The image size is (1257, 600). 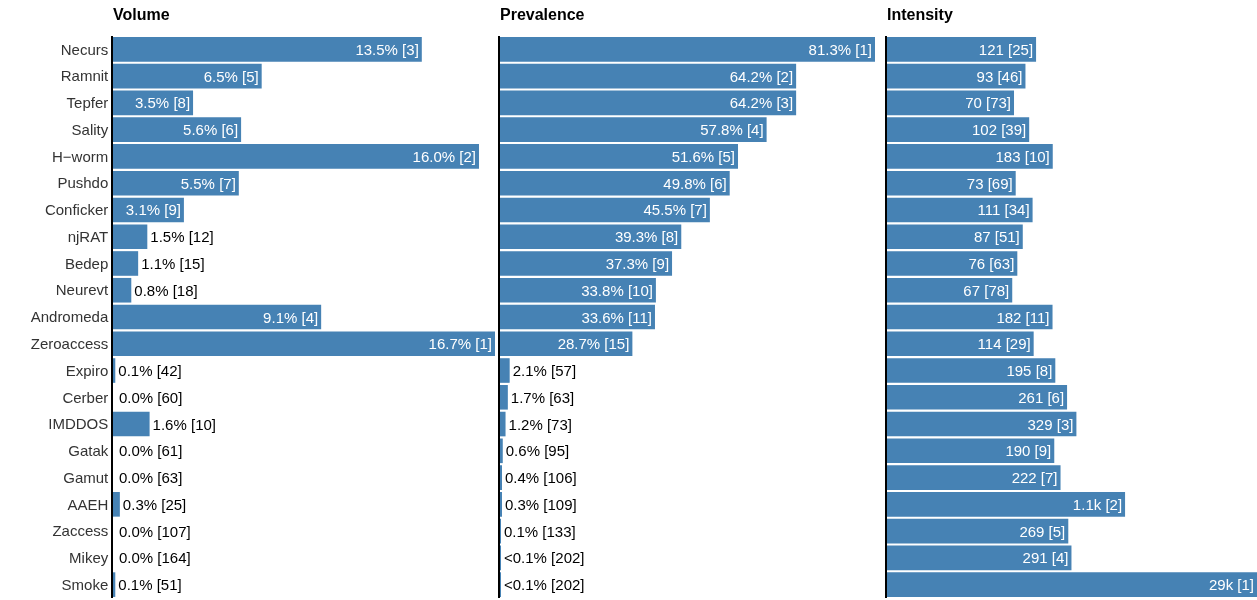 What do you see at coordinates (88, 236) in the screenshot?
I see `y-tick-label: njRAT` at bounding box center [88, 236].